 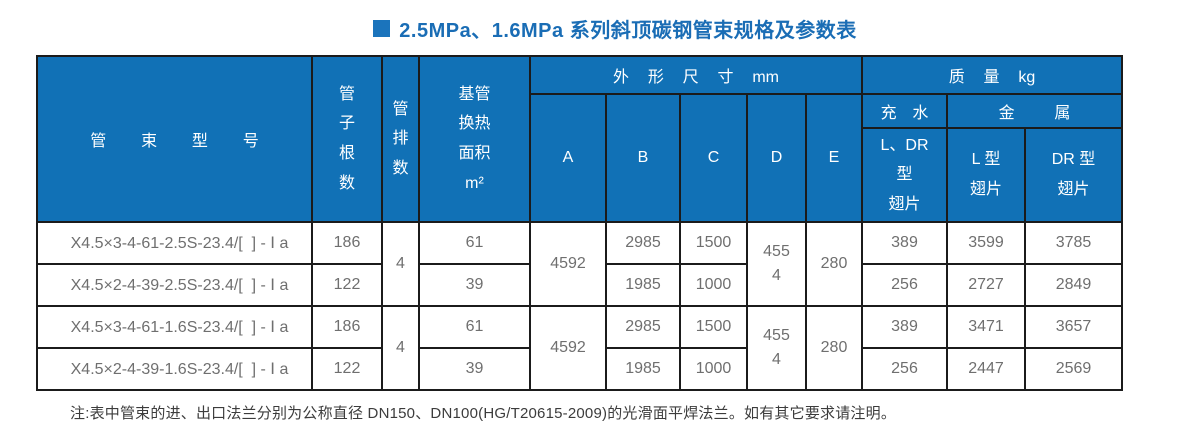 I want to click on cell-l-fin-mass: 3471, so click(x=986, y=327).